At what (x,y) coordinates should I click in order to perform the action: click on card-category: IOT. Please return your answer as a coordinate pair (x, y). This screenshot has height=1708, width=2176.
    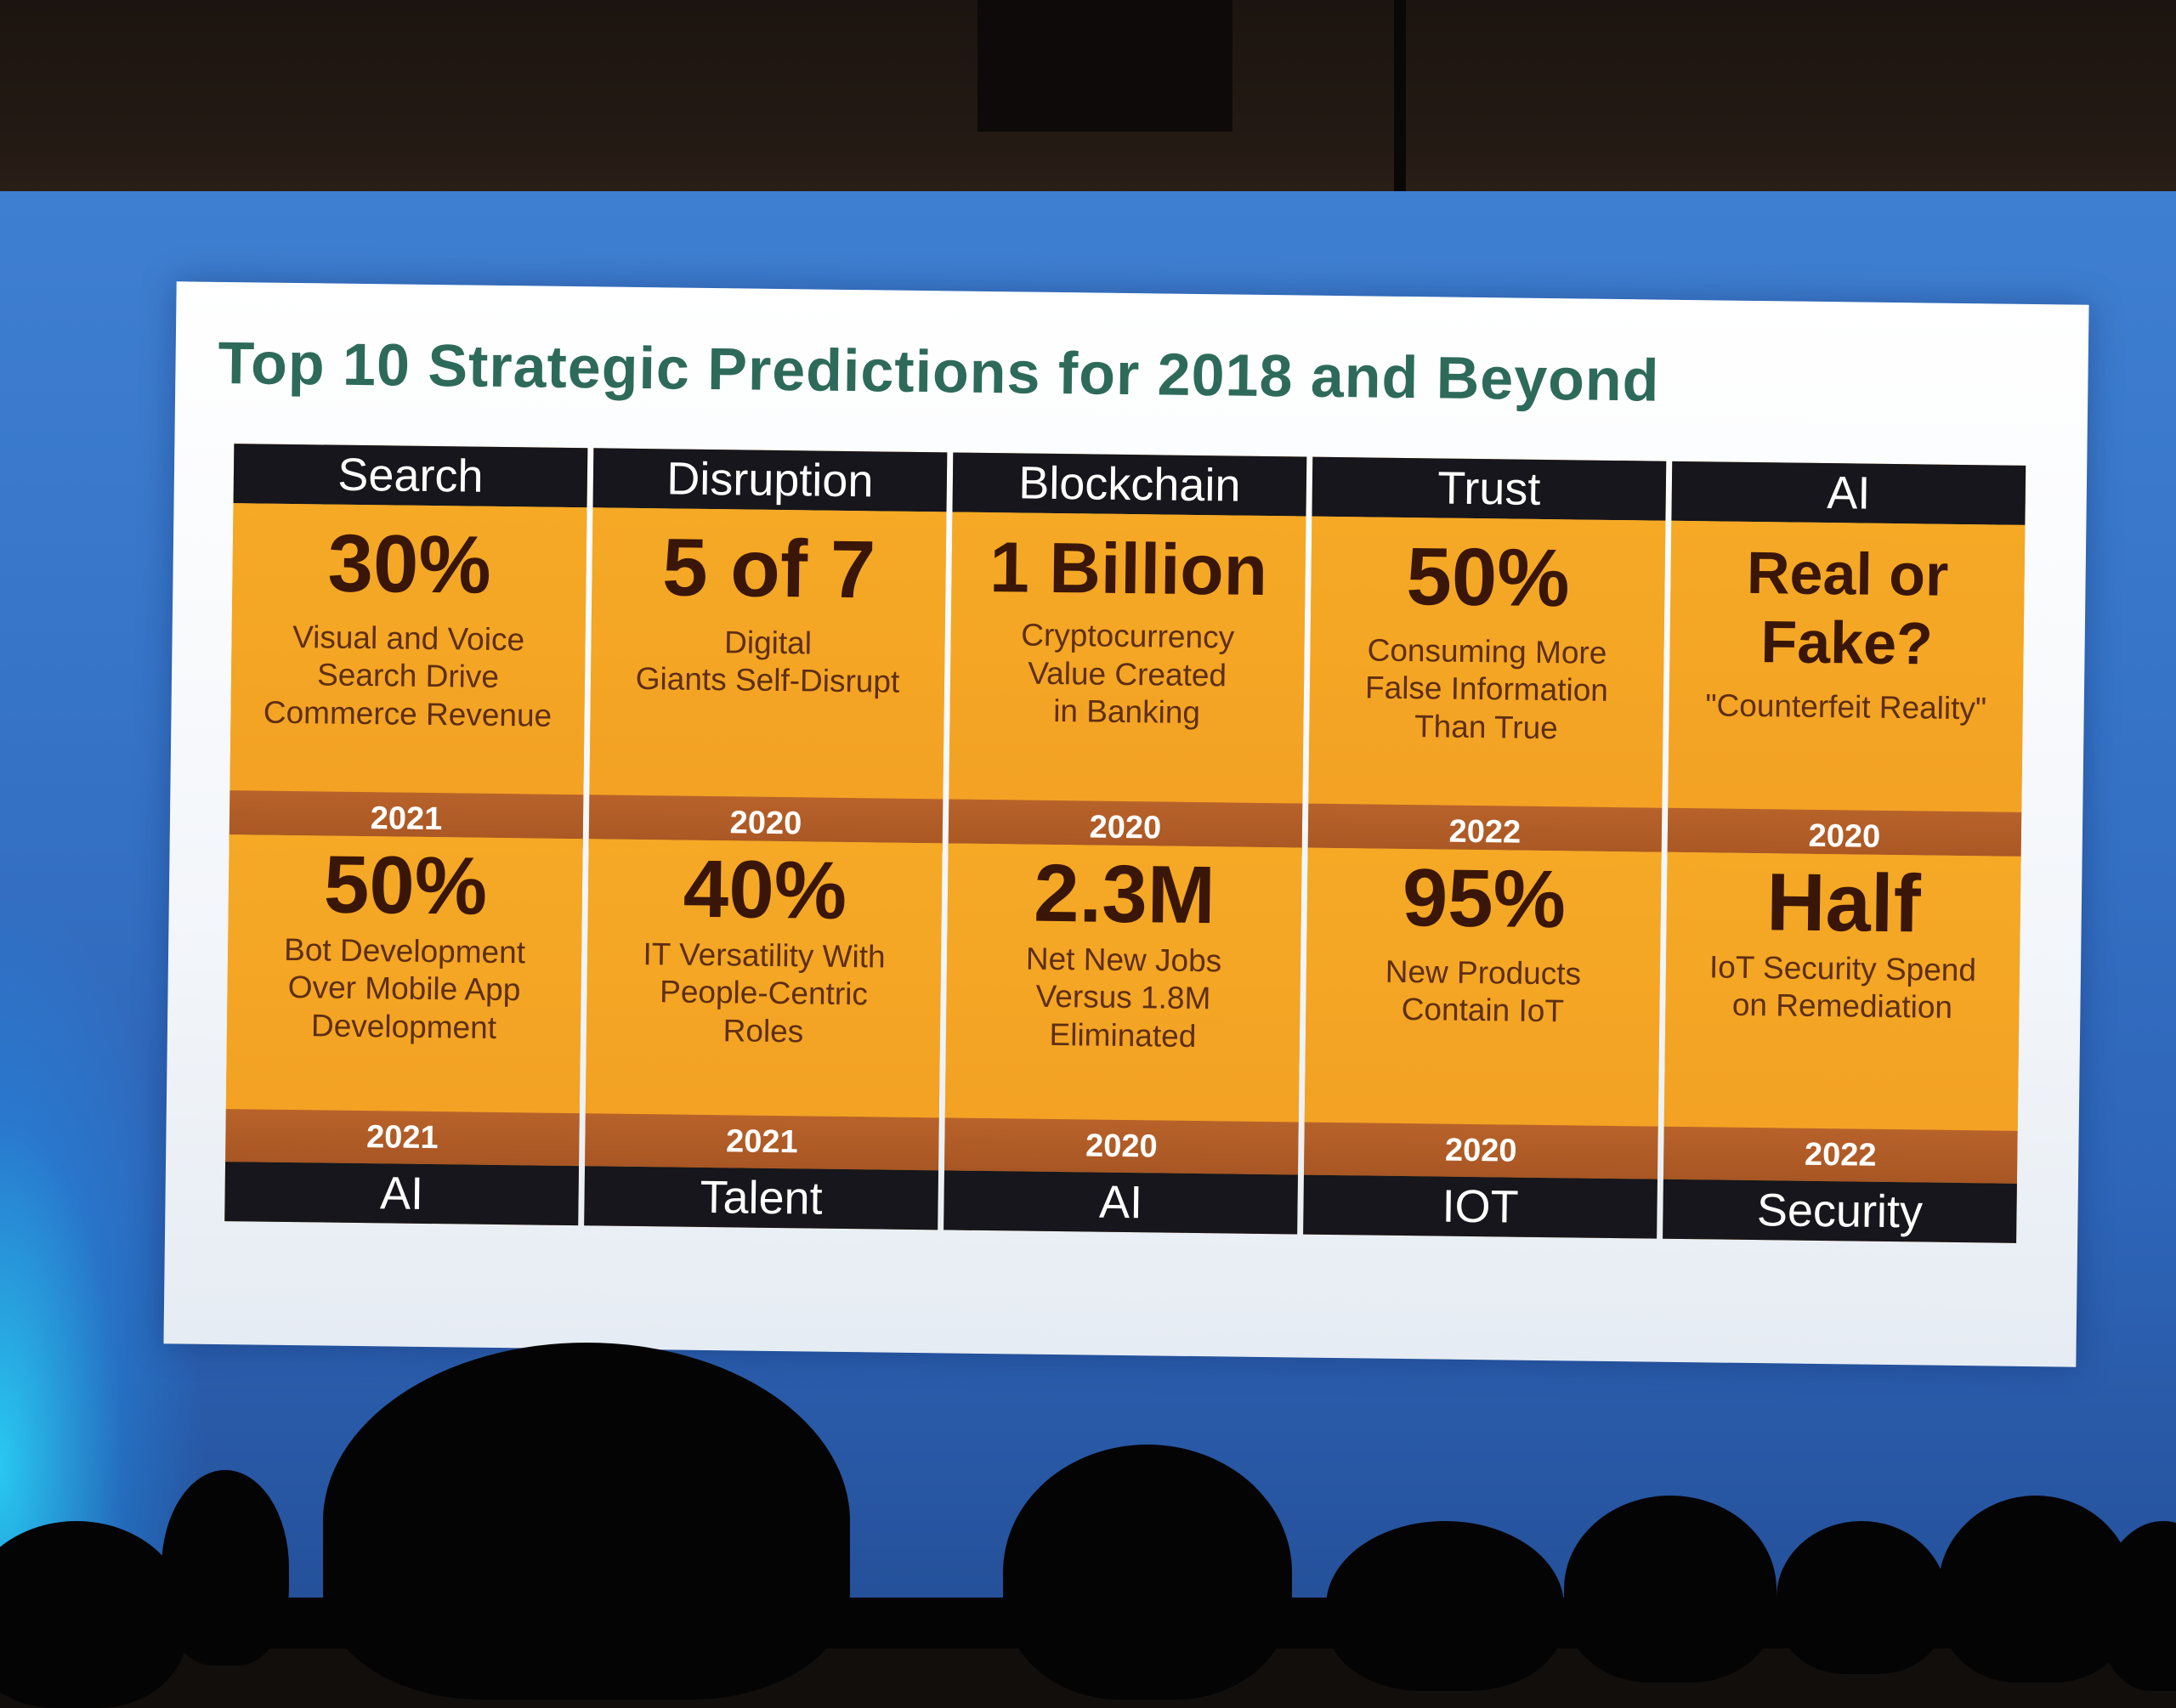
    Looking at the image, I should click on (1480, 1206).